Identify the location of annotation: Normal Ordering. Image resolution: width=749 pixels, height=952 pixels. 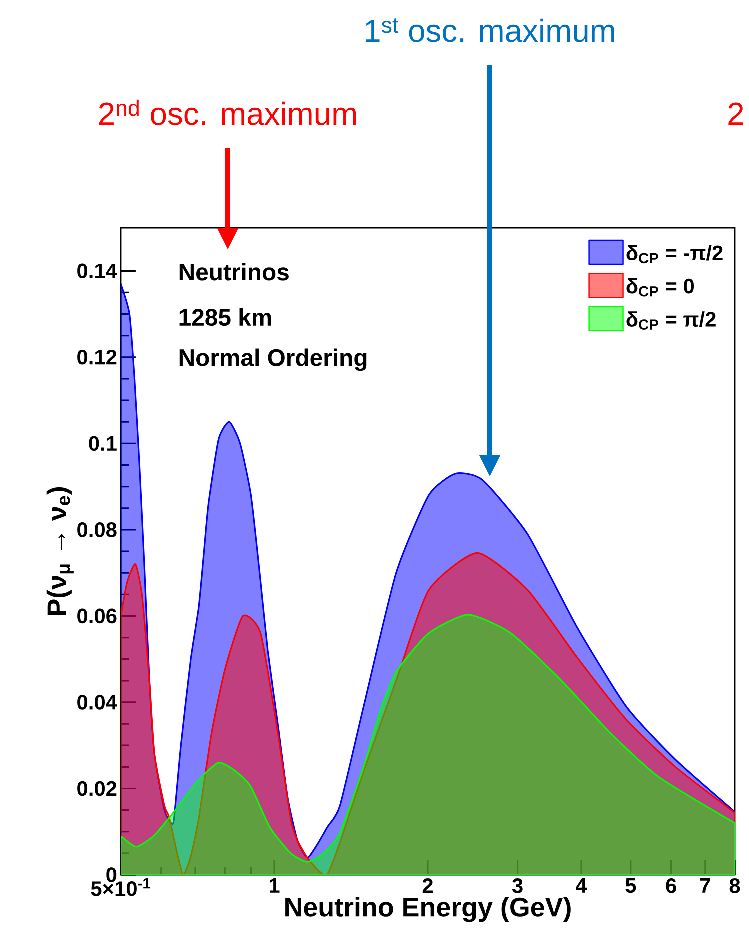
(273, 360).